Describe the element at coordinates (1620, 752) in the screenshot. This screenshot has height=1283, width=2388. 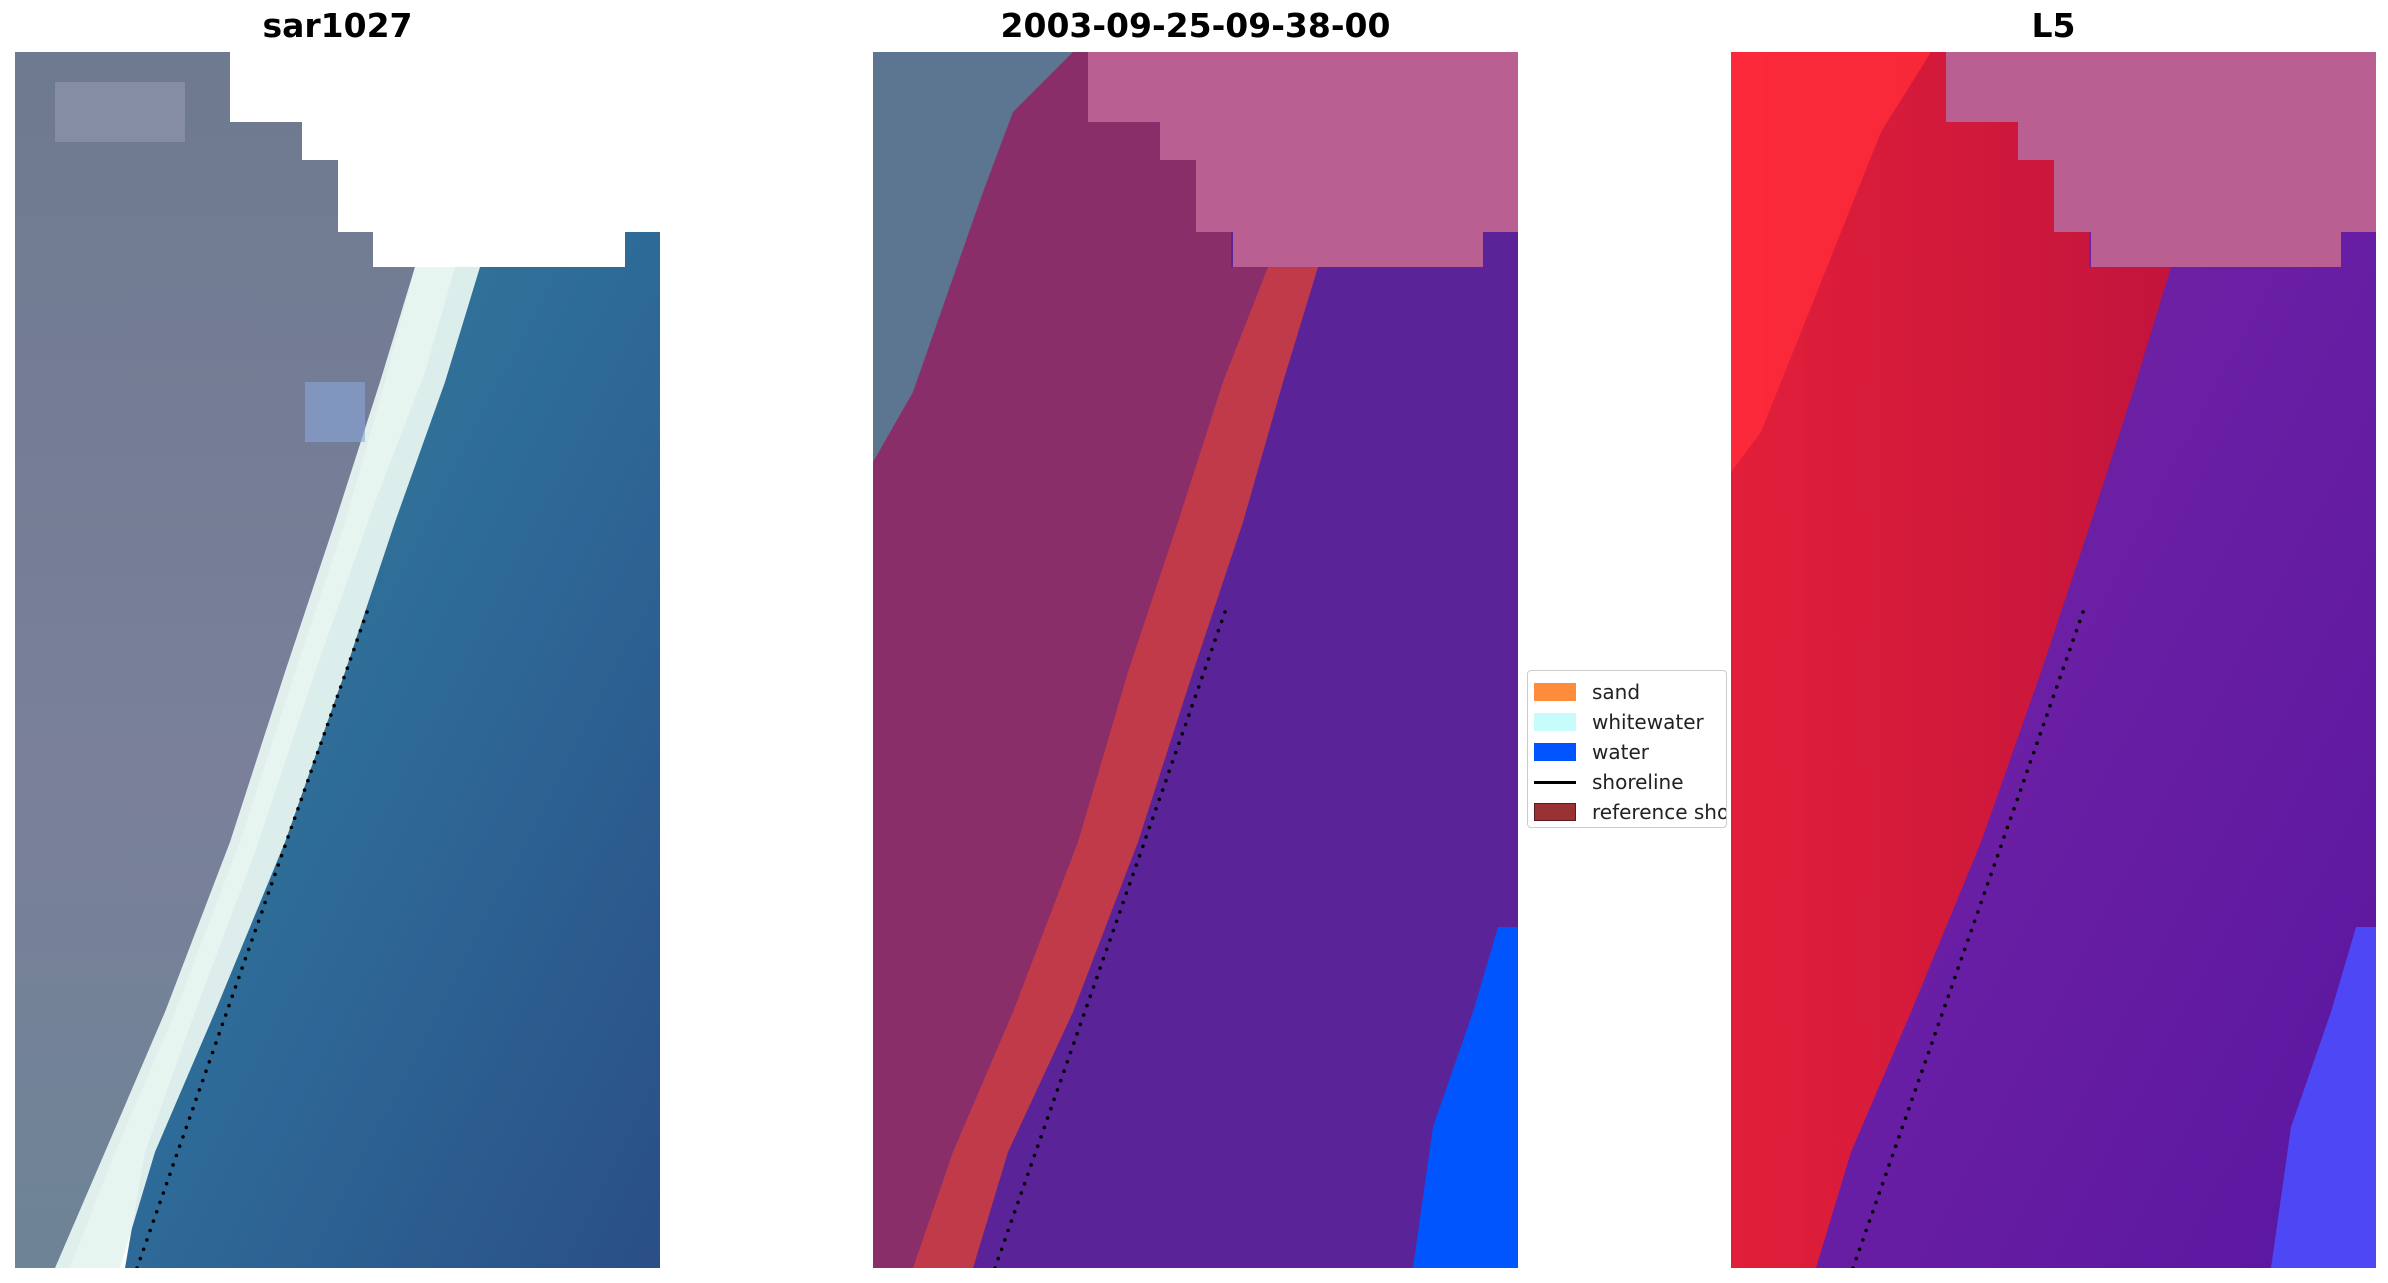
I see `legend-label: water` at that location.